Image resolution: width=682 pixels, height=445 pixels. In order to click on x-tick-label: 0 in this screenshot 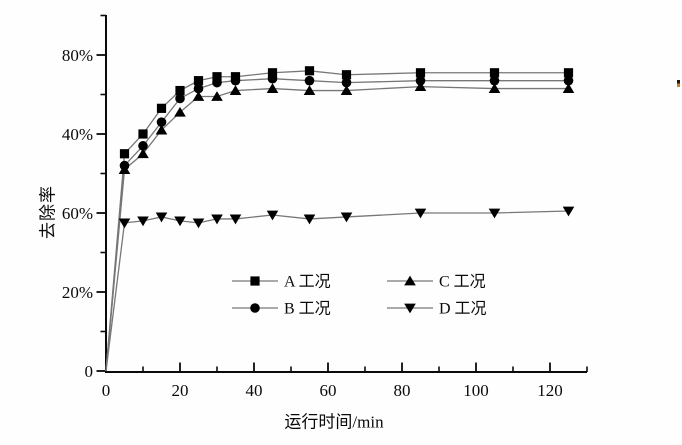, I will do `click(106, 390)`.